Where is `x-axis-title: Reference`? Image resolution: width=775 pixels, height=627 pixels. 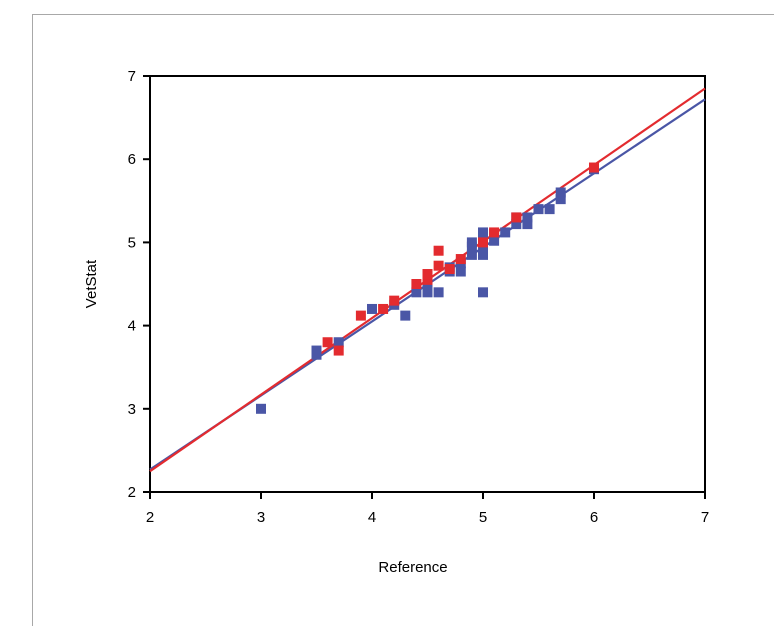 x-axis-title: Reference is located at coordinates (412, 567).